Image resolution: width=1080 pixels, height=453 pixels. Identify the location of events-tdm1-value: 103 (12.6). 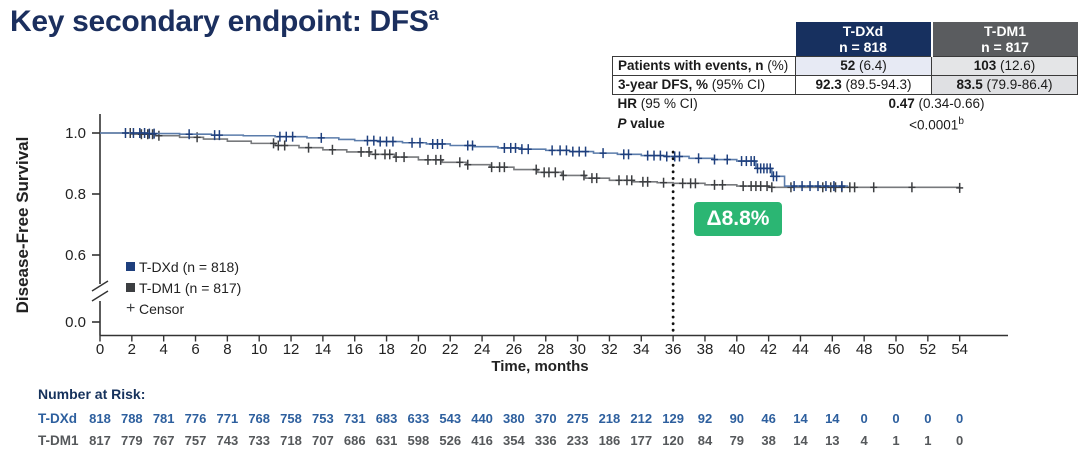
(1004, 66).